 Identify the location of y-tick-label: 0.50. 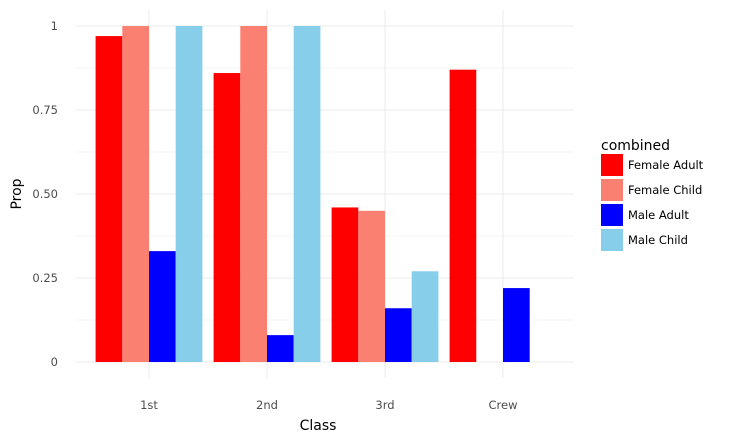
(45, 194).